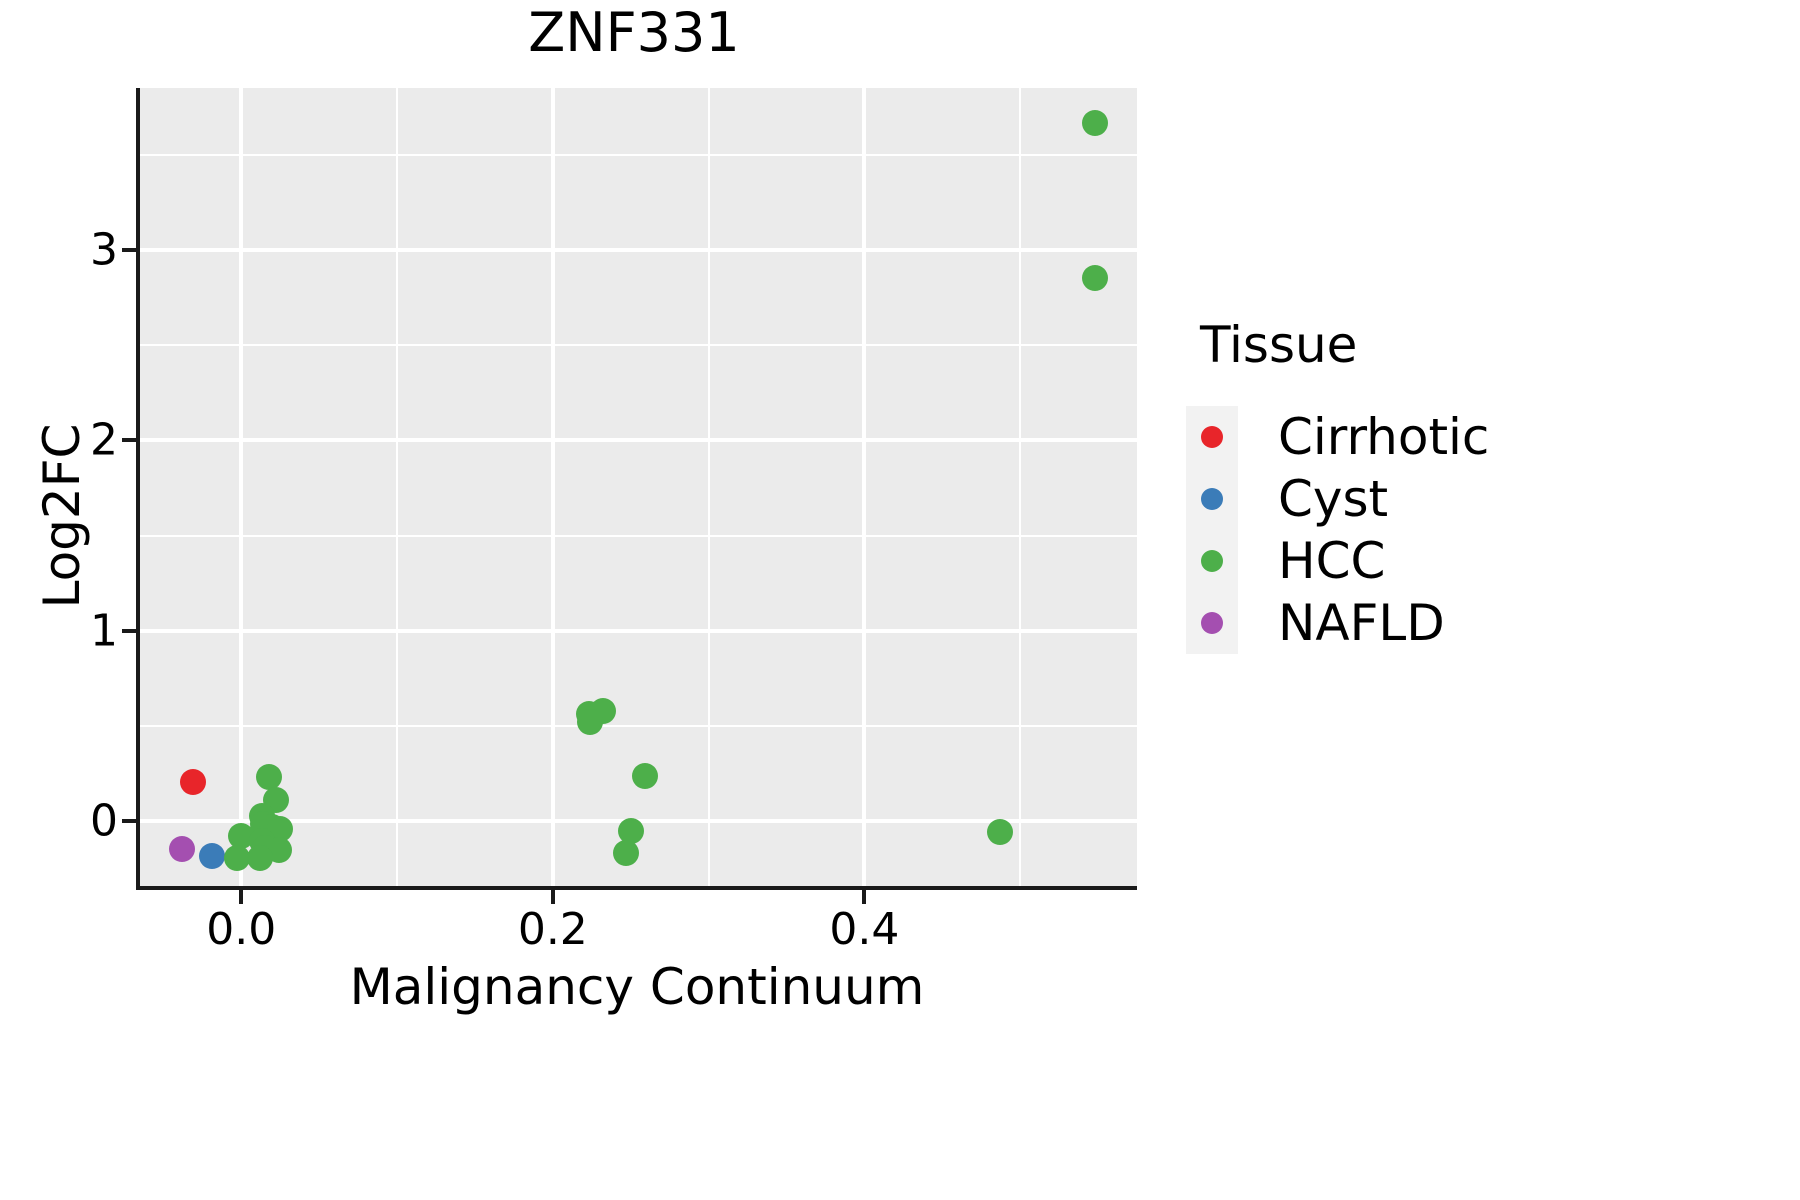 This screenshot has width=1800, height=1200. Describe the element at coordinates (138, 487) in the screenshot. I see `y-axis-line` at that location.